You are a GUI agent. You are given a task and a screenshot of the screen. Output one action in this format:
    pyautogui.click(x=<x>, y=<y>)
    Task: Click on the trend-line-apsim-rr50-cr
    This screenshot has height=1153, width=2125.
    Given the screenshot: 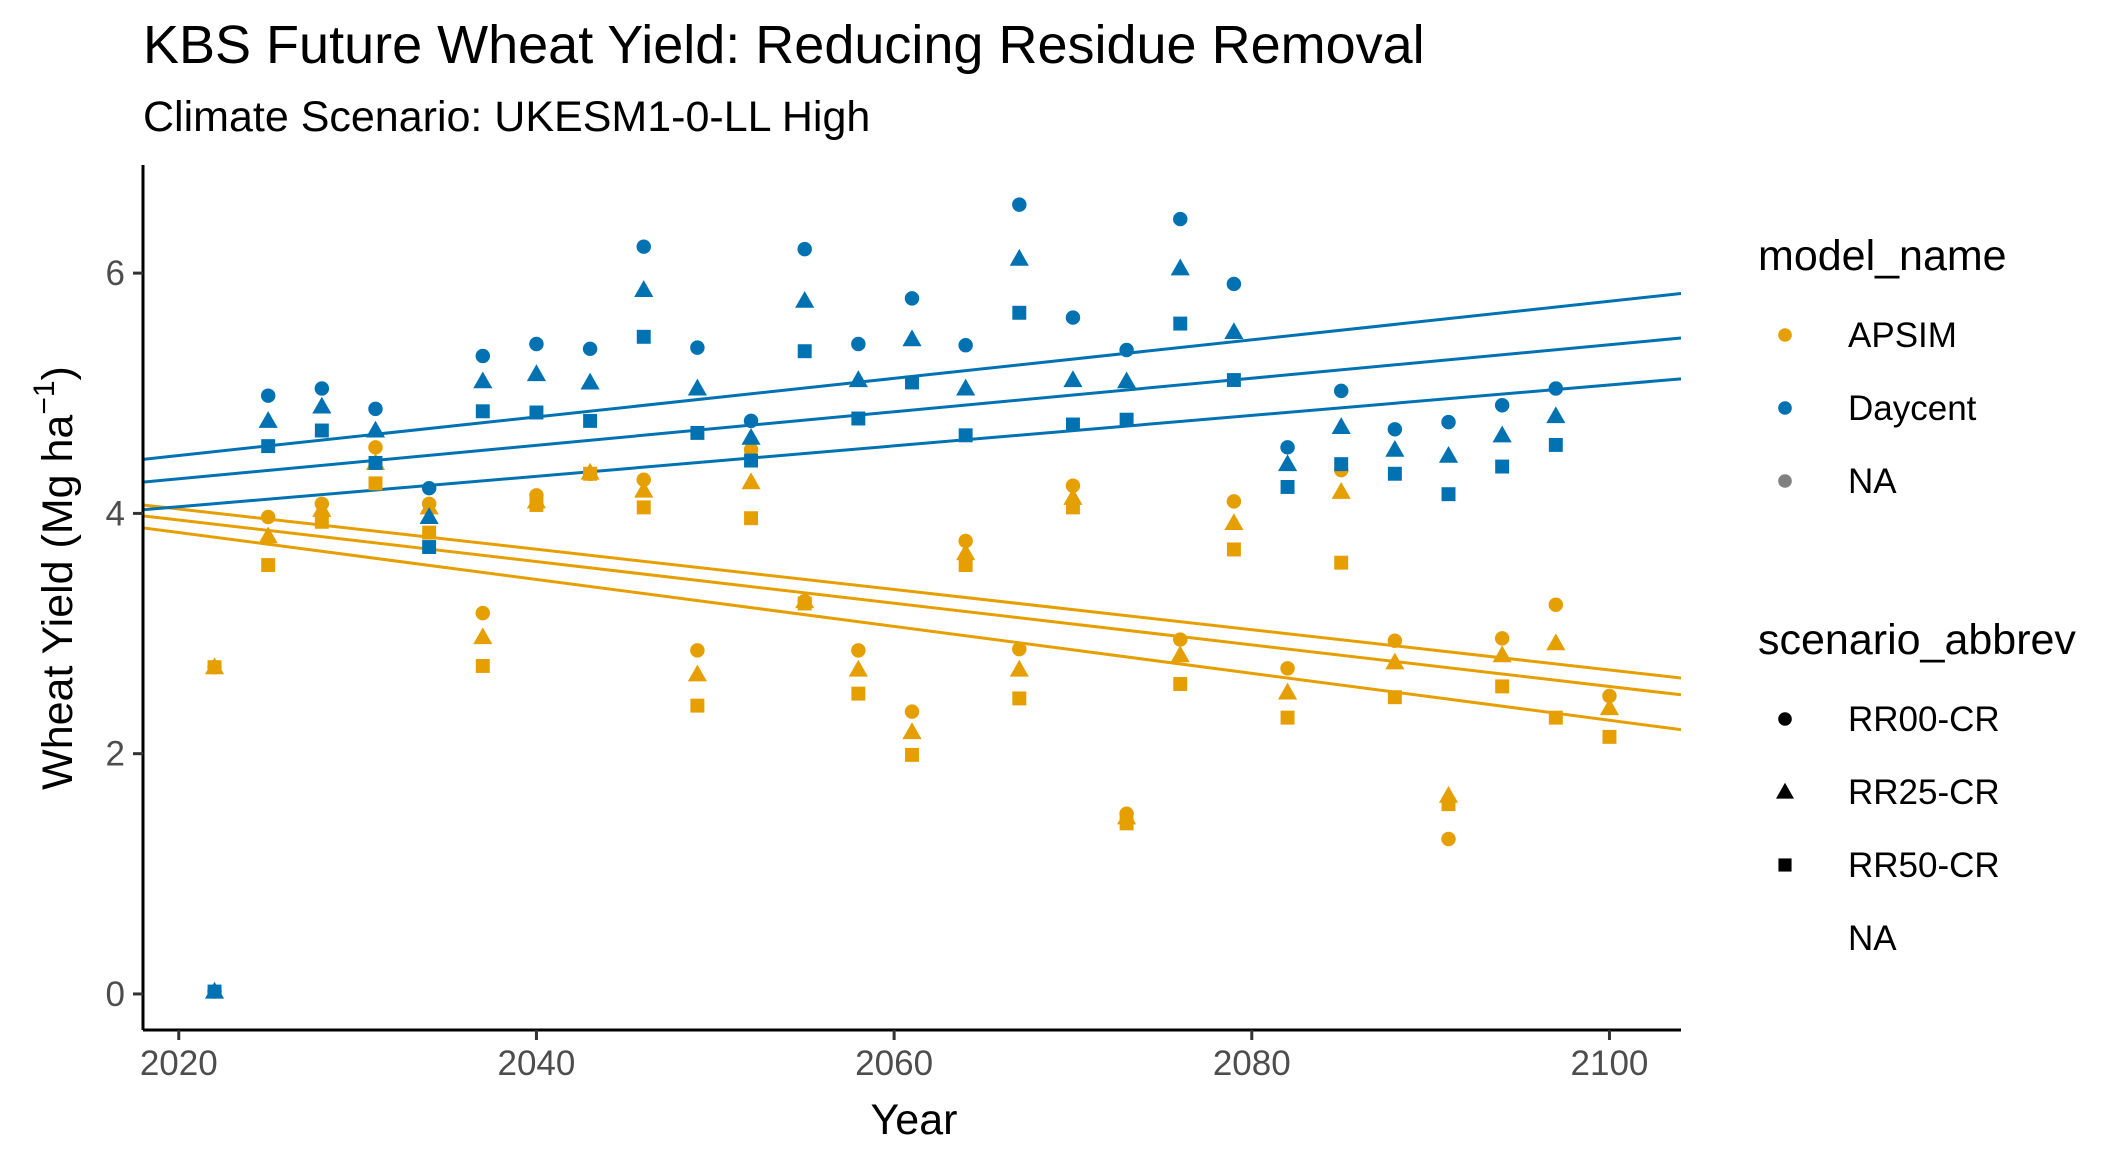 What is the action you would take?
    pyautogui.click(x=912, y=629)
    